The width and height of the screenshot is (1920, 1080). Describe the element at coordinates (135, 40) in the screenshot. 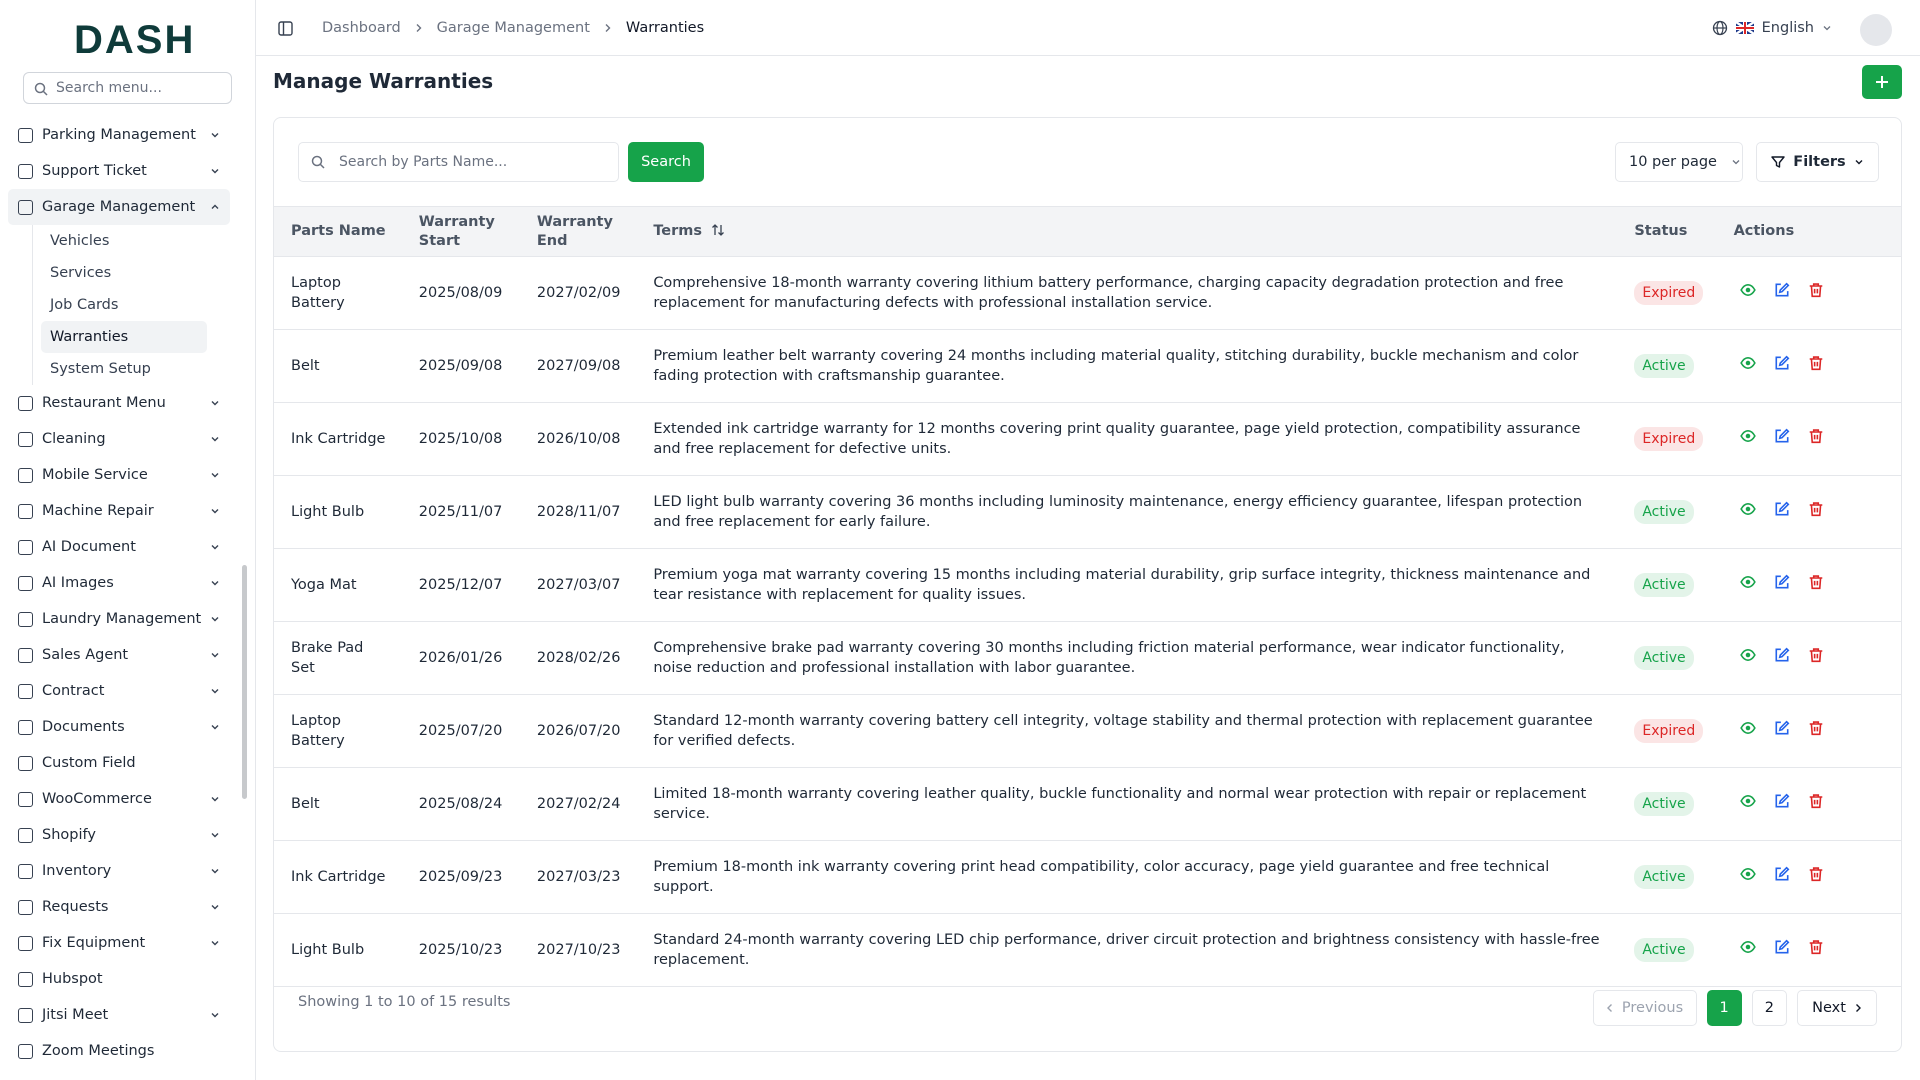

I see `logo: DASH` at that location.